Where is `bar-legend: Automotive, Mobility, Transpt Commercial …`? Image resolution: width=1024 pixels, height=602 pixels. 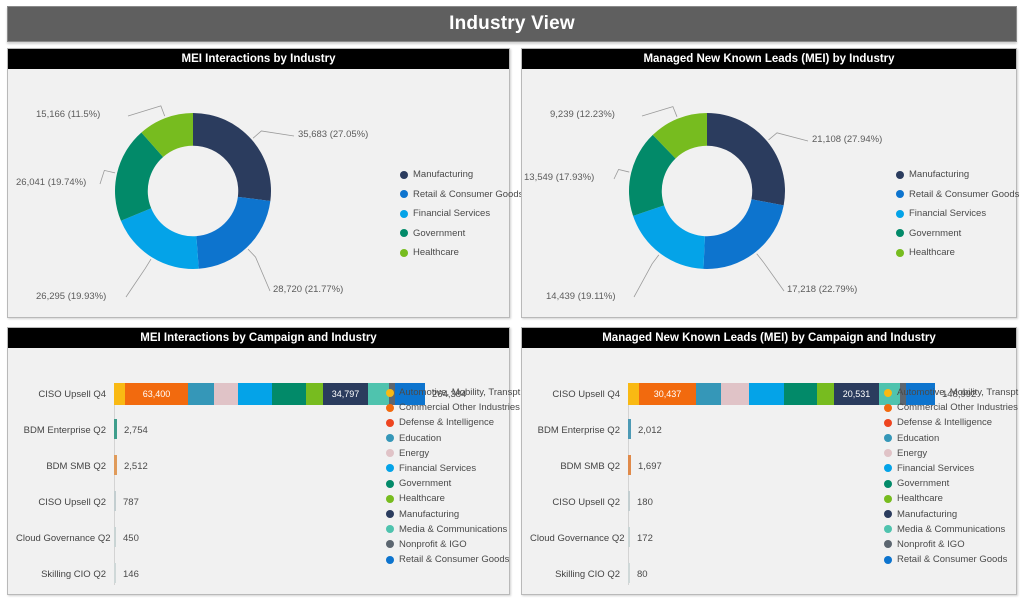 bar-legend: Automotive, Mobility, Transpt Commercial … is located at coordinates (453, 476).